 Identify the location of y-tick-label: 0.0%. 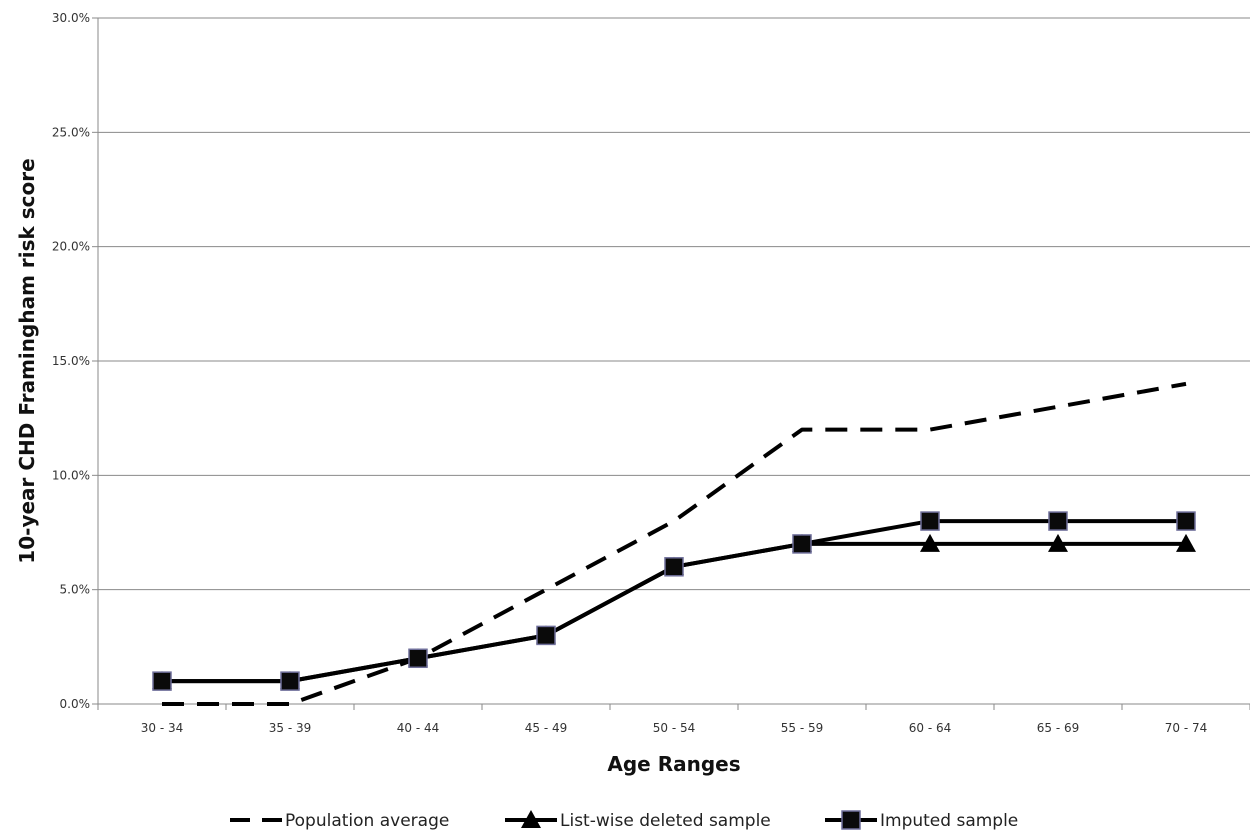
(75, 704).